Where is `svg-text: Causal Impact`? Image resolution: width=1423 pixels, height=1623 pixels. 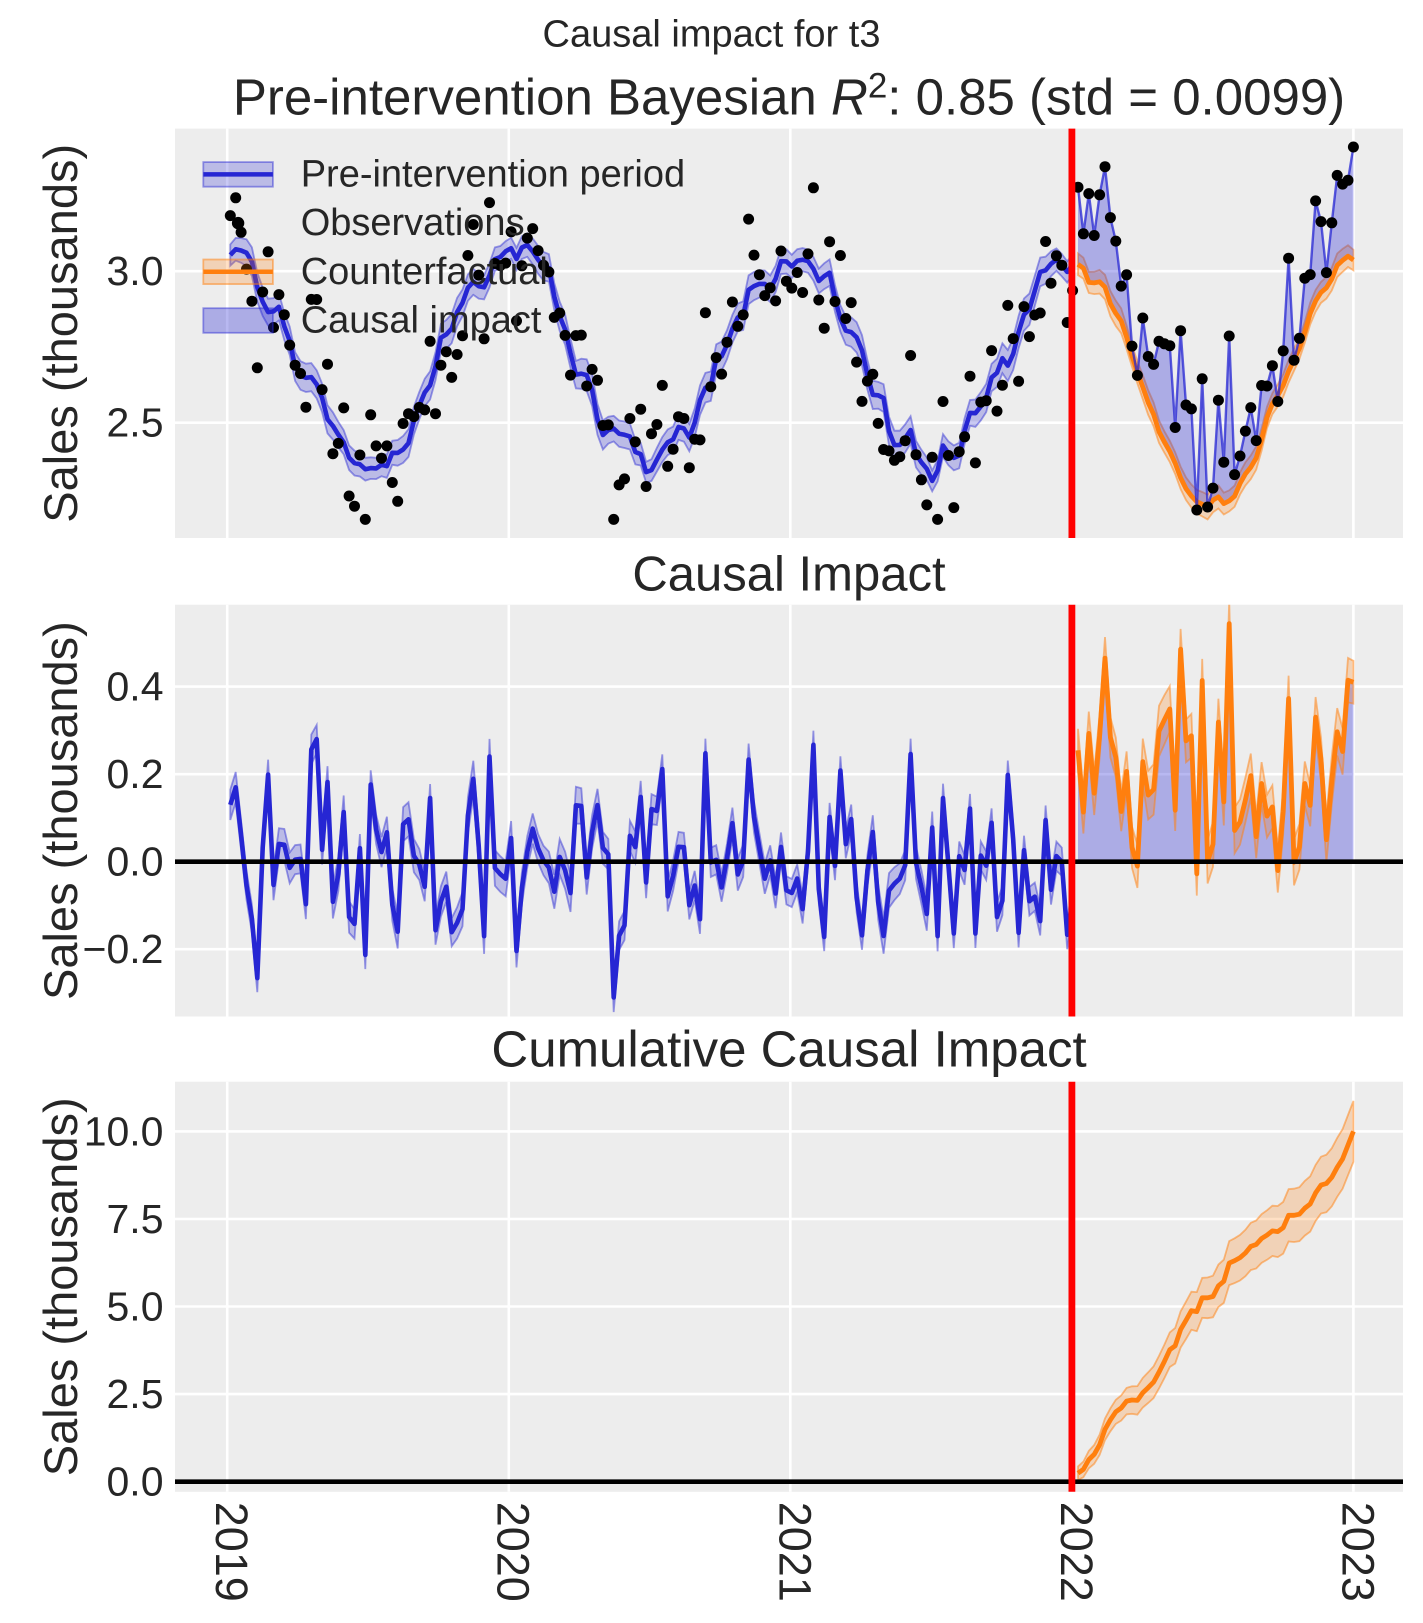 svg-text: Causal Impact is located at coordinates (789, 575).